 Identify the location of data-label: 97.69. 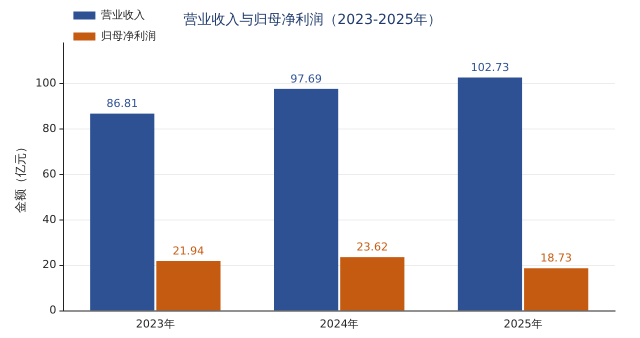
(306, 79).